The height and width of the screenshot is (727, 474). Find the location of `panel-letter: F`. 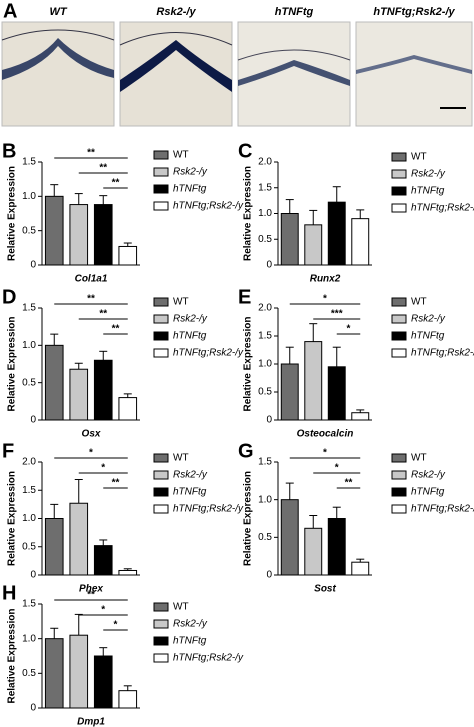

panel-letter: F is located at coordinates (8, 451).